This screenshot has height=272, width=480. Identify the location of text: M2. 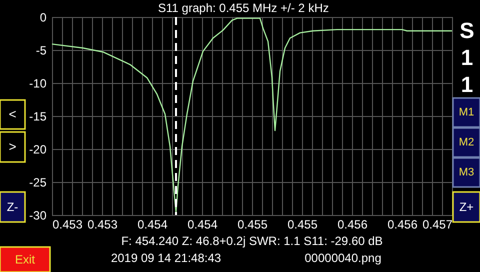
(466, 142).